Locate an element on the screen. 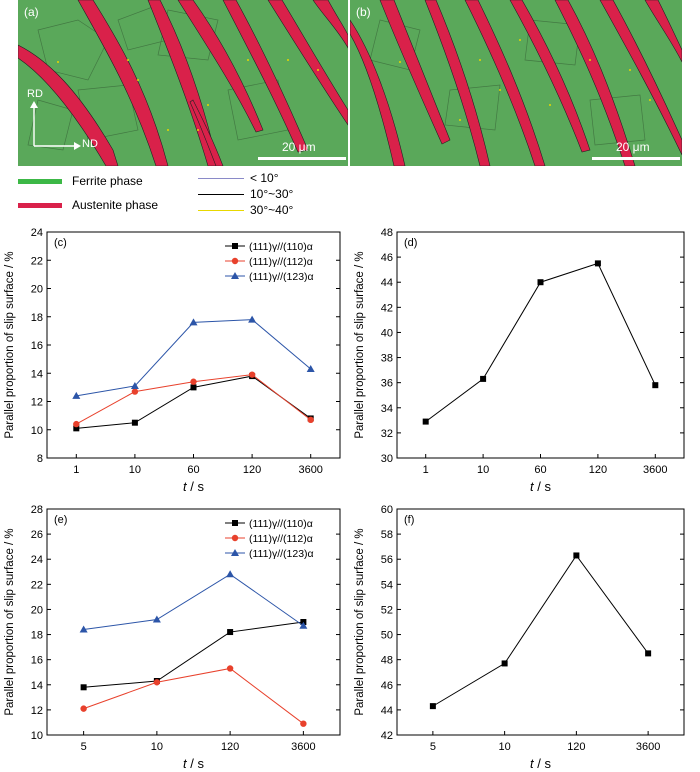  micrograph-b: (b) 20 μm is located at coordinates (516, 83).